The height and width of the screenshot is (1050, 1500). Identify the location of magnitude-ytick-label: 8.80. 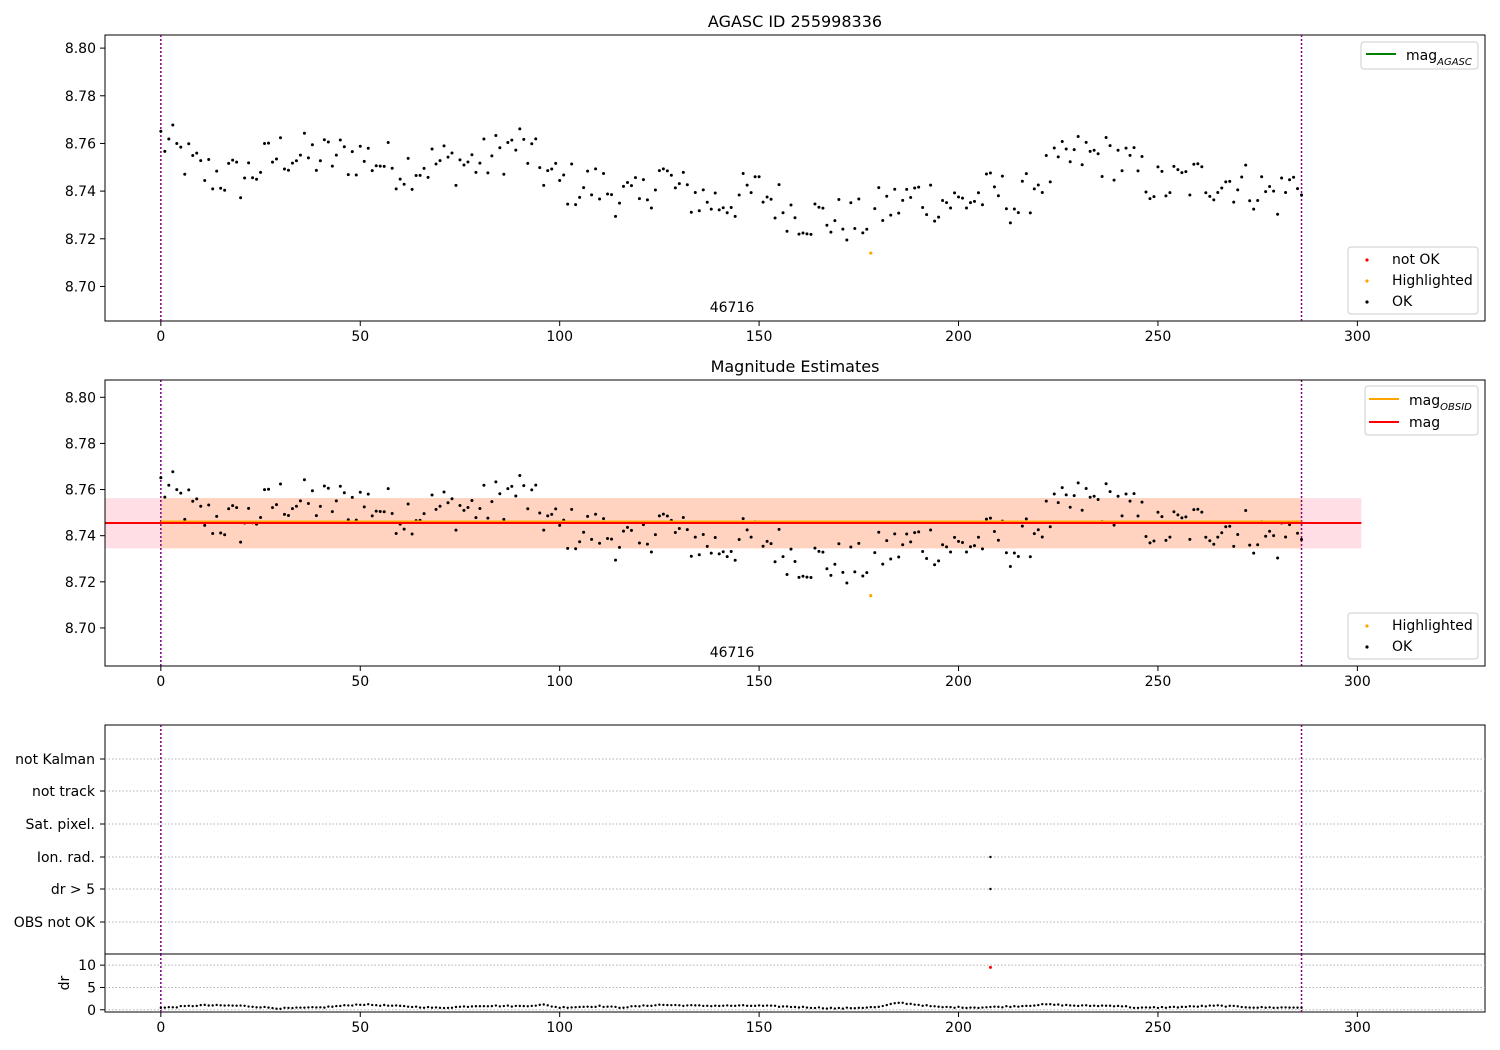
(80, 398).